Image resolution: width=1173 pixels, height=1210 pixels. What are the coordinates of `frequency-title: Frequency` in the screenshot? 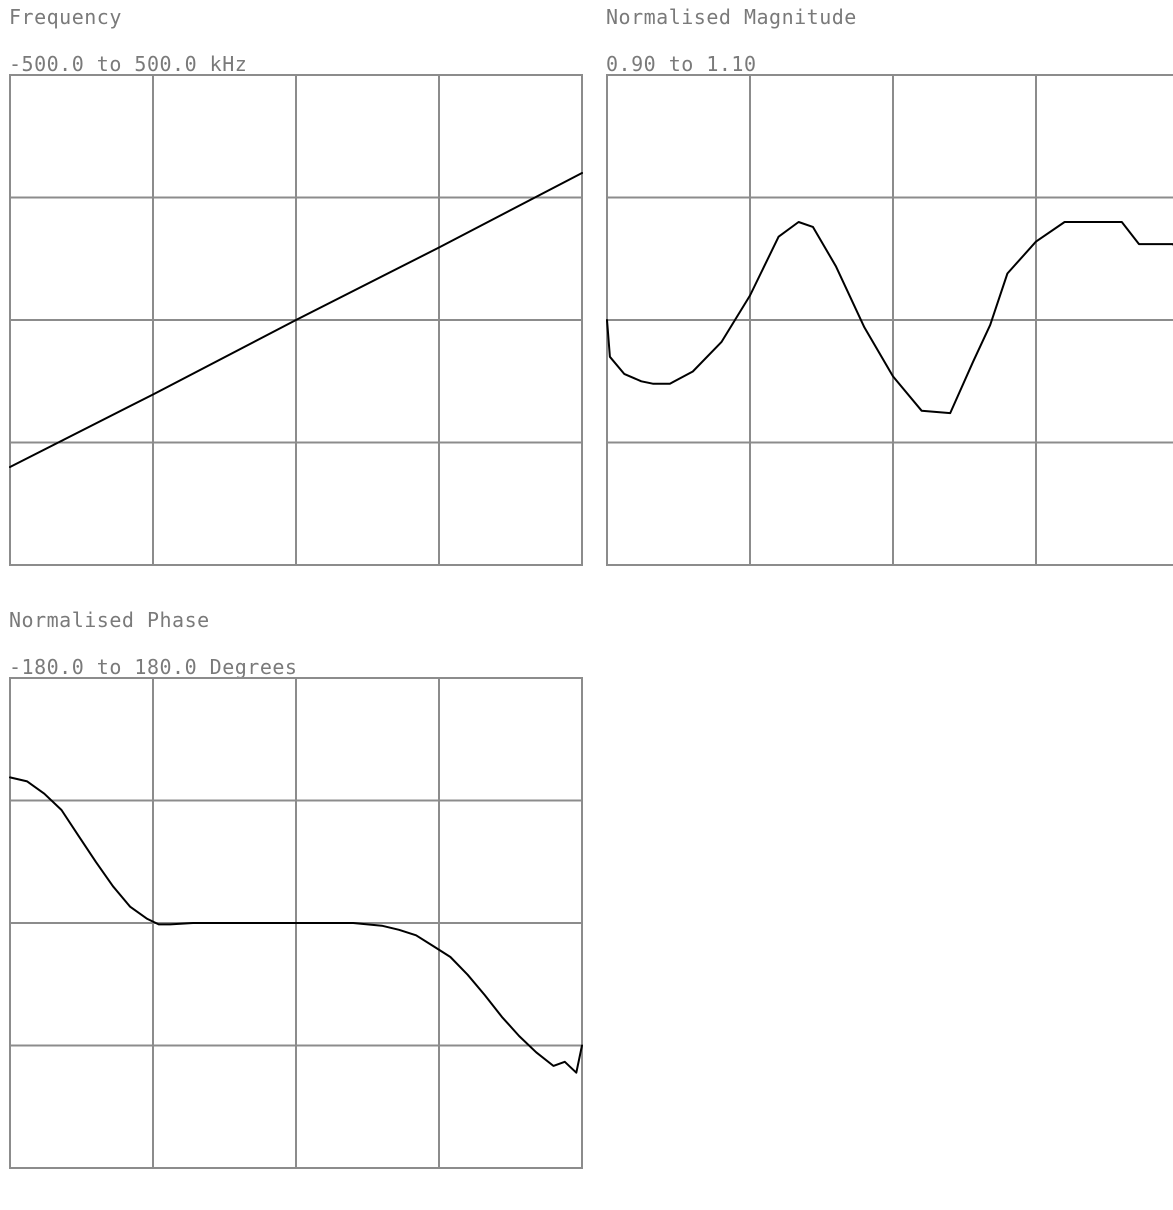 It's located at (65, 17).